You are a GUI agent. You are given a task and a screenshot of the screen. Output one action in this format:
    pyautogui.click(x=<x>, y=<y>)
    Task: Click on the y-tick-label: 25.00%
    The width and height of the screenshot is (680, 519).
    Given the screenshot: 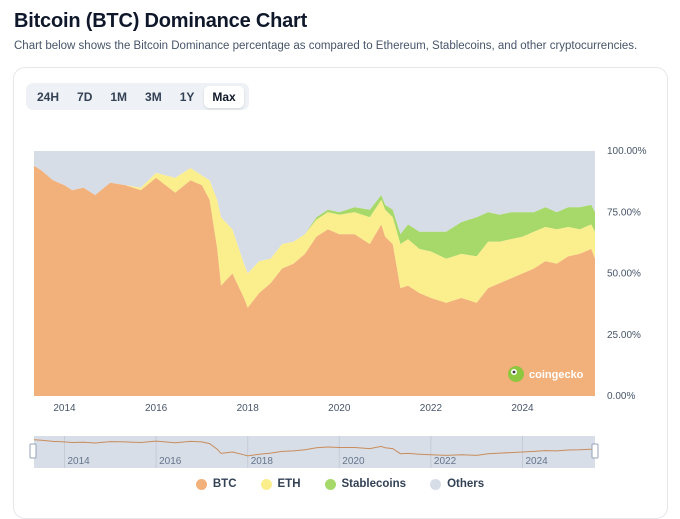 What is the action you would take?
    pyautogui.click(x=624, y=335)
    